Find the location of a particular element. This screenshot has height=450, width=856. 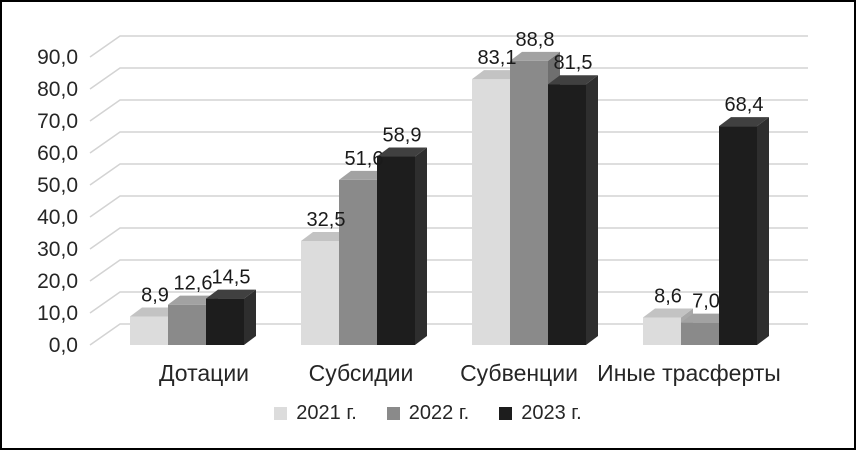

legend-item: 2022 г. is located at coordinates (428, 413).